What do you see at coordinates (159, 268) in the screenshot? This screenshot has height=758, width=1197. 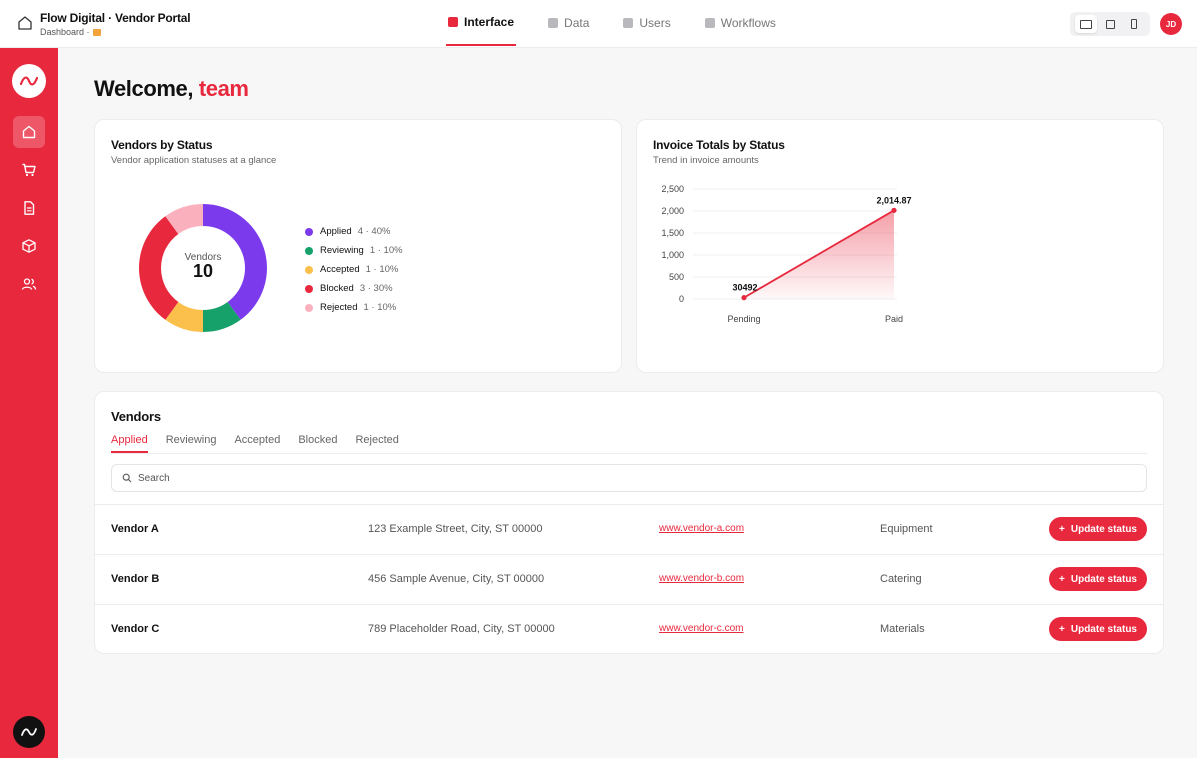 I see `donut-slice-blocked` at bounding box center [159, 268].